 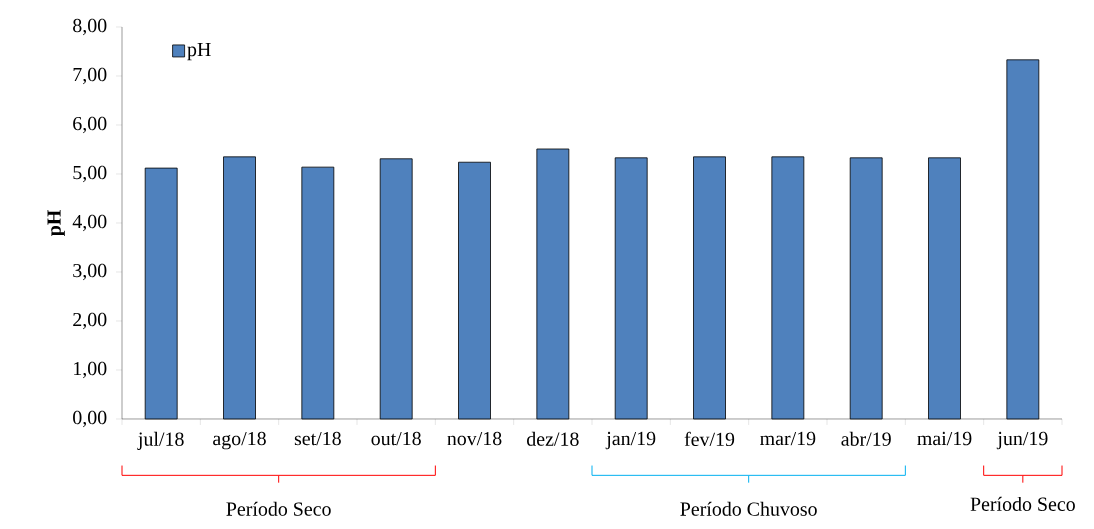 I want to click on y-tick-label: 1,00, so click(x=90, y=370).